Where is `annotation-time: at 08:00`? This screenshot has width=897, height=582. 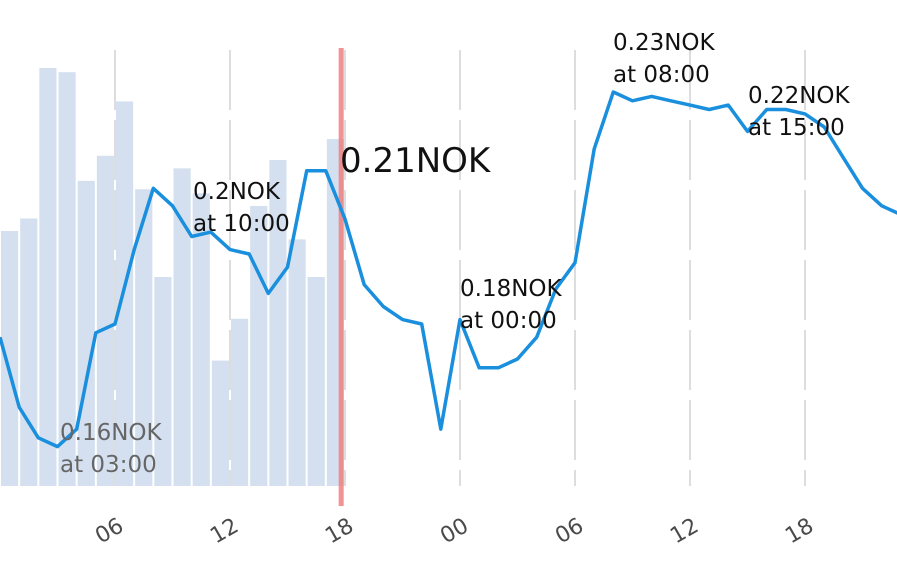 annotation-time: at 08:00 is located at coordinates (661, 75).